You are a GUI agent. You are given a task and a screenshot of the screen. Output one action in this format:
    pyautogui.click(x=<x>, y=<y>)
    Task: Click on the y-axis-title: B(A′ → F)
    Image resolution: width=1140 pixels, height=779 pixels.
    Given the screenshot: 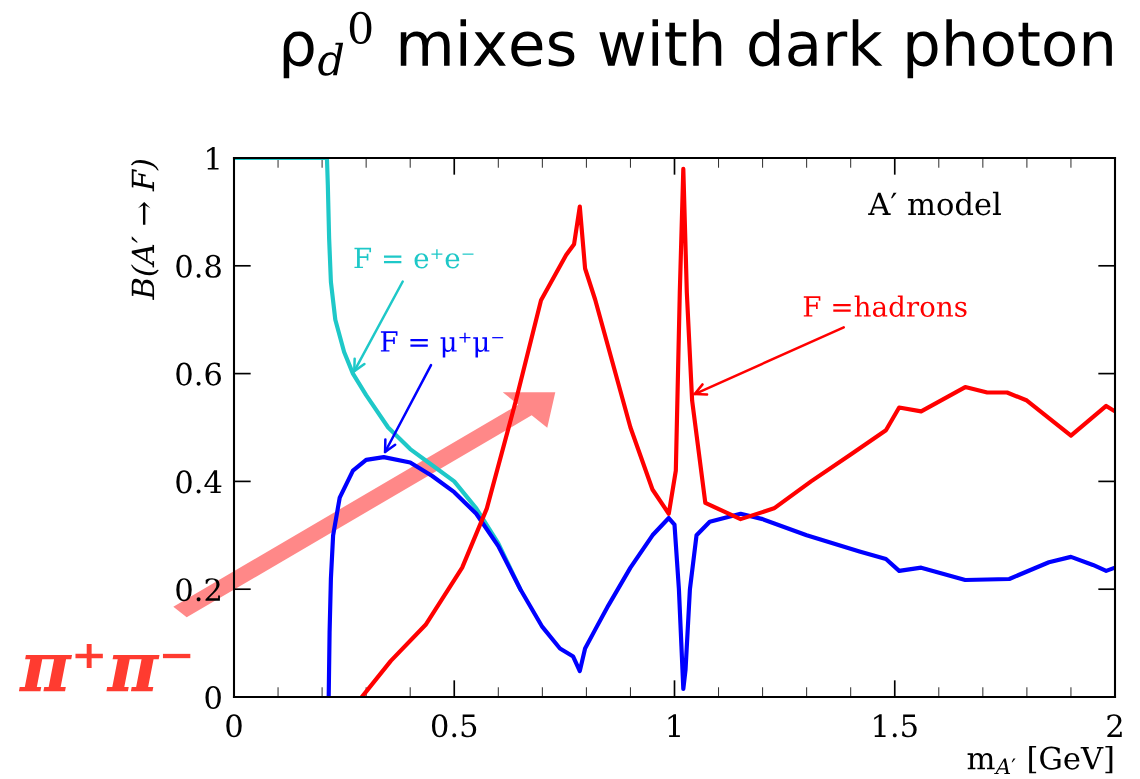 What is the action you would take?
    pyautogui.click(x=144, y=229)
    